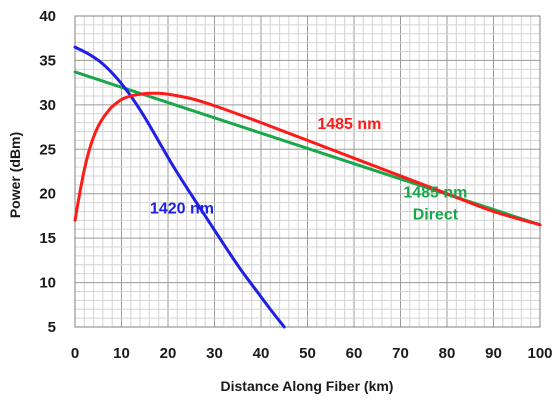 This screenshot has width=560, height=401. Describe the element at coordinates (47, 105) in the screenshot. I see `y-tick-label: 30` at that location.